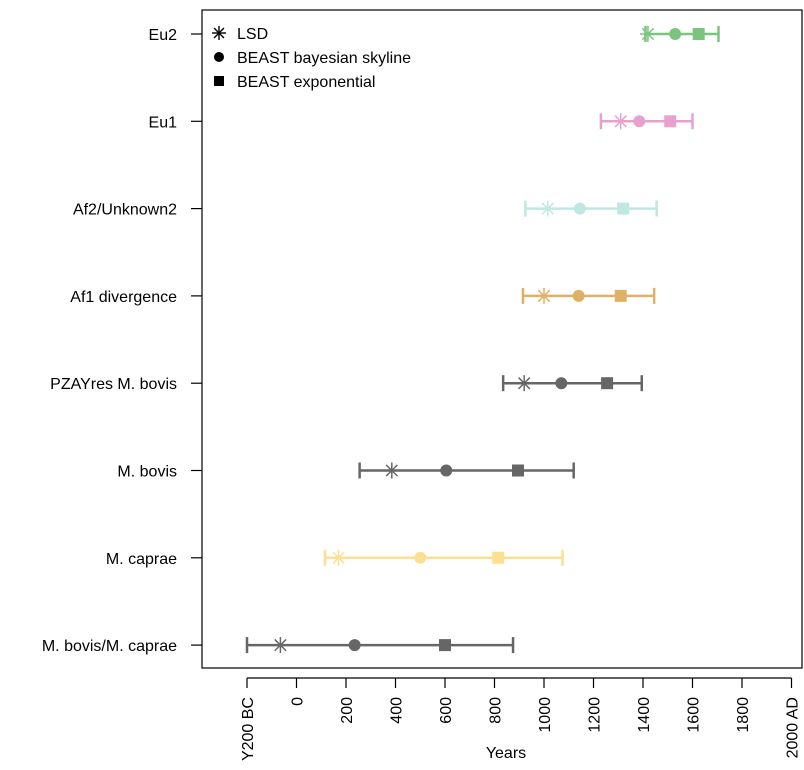 This screenshot has width=804, height=770. Describe the element at coordinates (595, 715) in the screenshot. I see `x-tick-label: 1200` at that location.